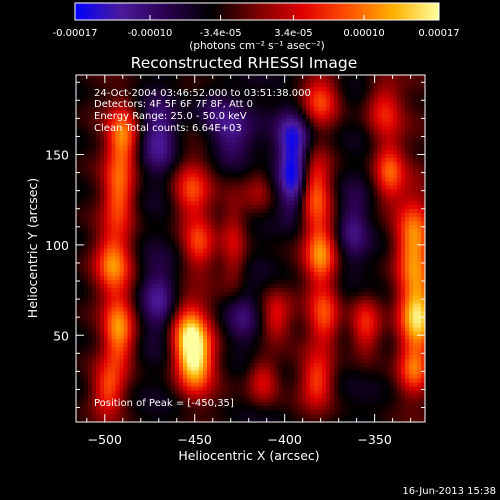  I want to click on colorbar-tick-label: -0.00010, so click(149, 33).